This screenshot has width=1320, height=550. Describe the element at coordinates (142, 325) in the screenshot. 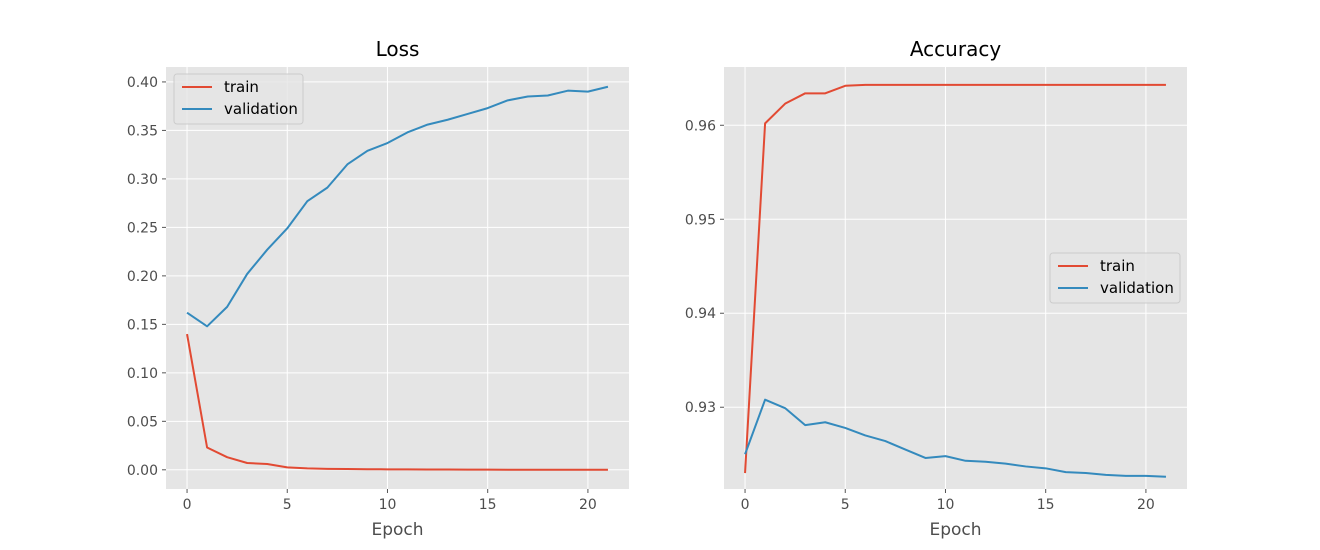

I see `y-tick-label: 0.15` at that location.